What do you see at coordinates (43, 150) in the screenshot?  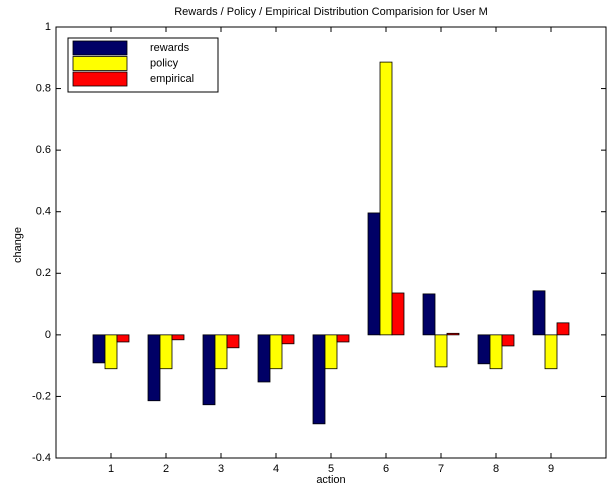 I see `y-tick-label: 0.6` at bounding box center [43, 150].